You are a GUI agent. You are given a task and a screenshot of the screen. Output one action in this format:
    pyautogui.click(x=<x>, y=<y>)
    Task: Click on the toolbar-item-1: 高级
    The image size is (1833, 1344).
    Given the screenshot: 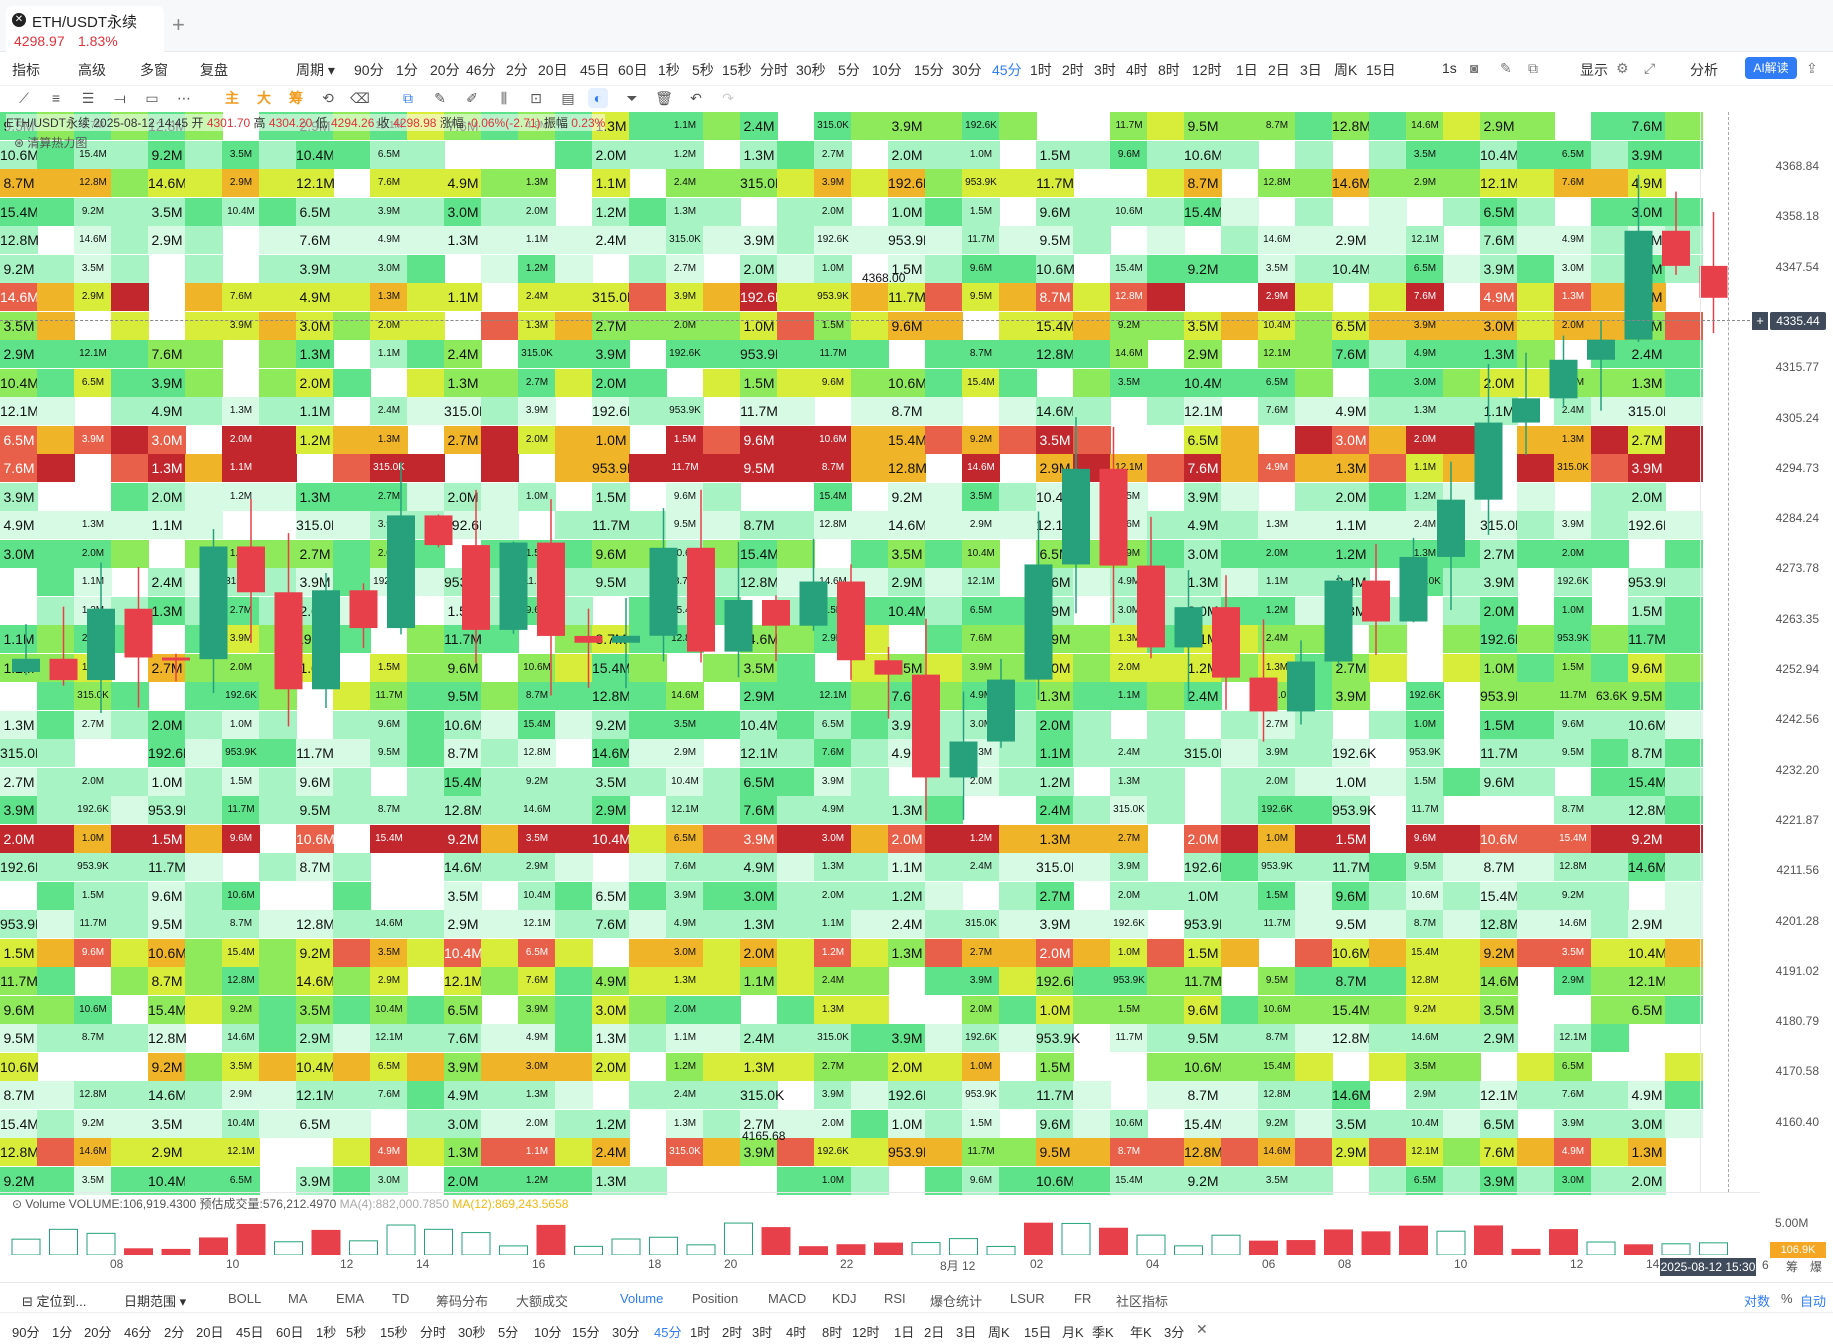 What is the action you would take?
    pyautogui.click(x=92, y=70)
    